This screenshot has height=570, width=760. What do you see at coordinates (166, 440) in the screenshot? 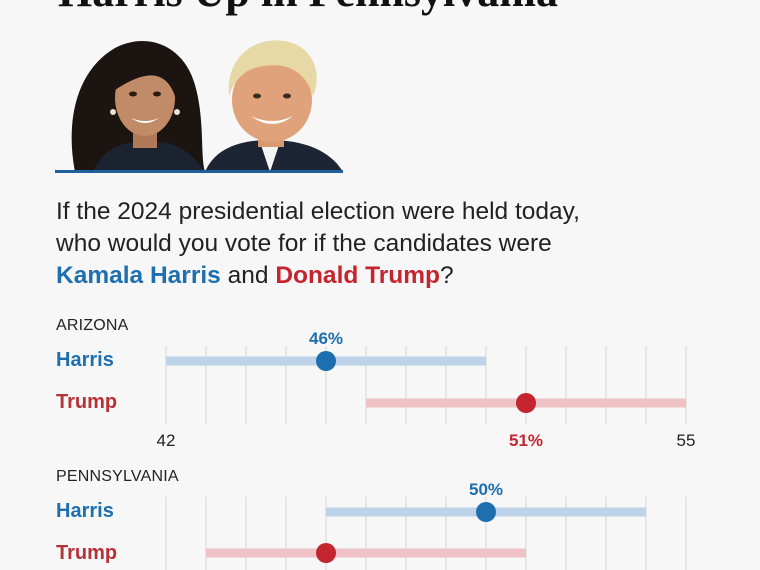
I see `tick-label: 42` at bounding box center [166, 440].